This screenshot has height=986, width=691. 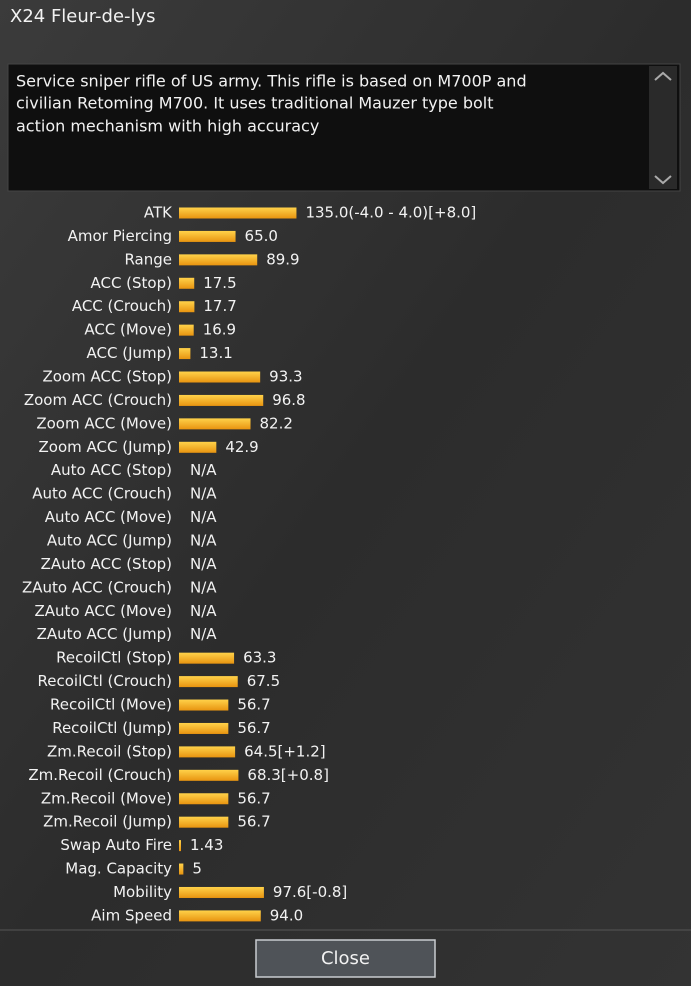 What do you see at coordinates (104, 634) in the screenshot?
I see `stat-label: ZAuto ACC (Jump)` at bounding box center [104, 634].